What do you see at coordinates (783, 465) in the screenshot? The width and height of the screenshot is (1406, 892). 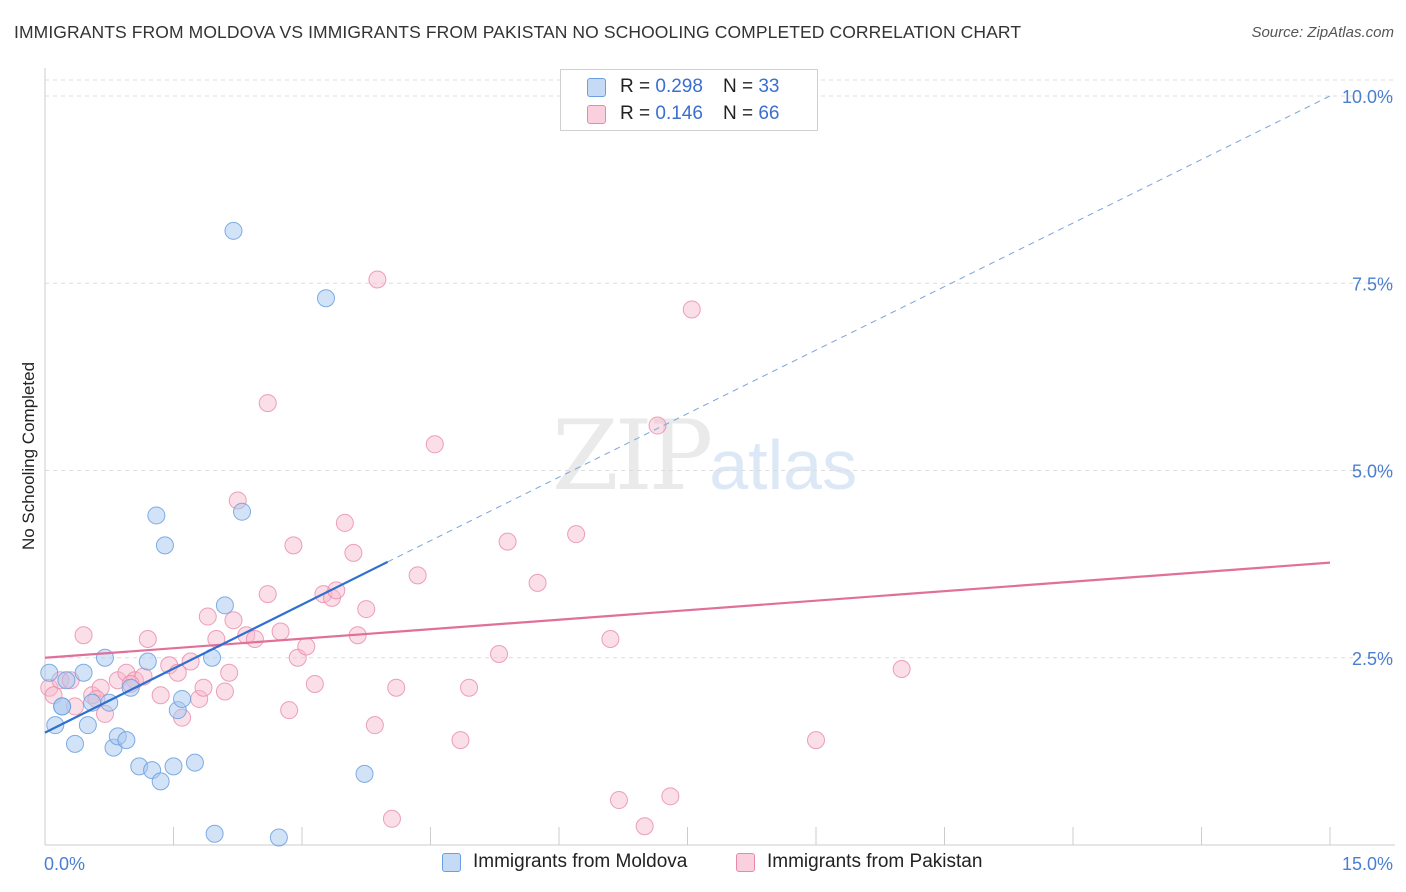 I see `watermark-atlas: atlas` at bounding box center [783, 465].